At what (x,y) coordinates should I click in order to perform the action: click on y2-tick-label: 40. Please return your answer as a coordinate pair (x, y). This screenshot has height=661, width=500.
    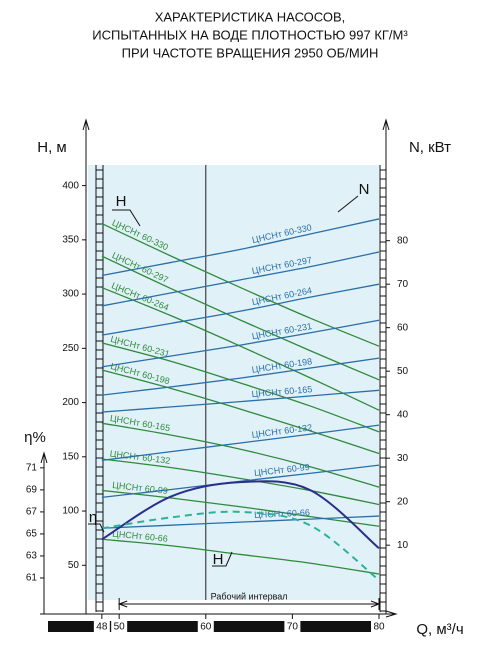
    Looking at the image, I should click on (403, 414).